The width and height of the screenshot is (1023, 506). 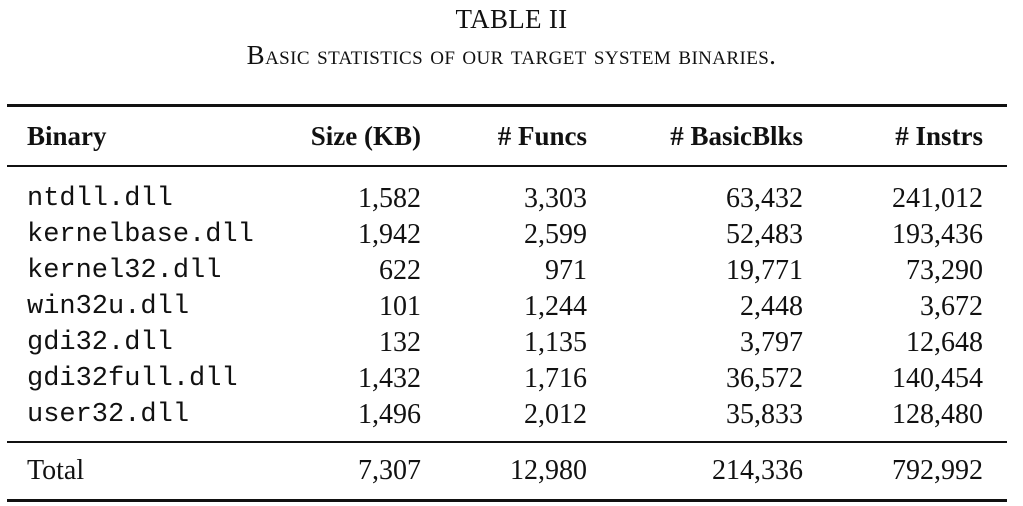 What do you see at coordinates (555, 306) in the screenshot?
I see `cell-funcs: 1,244` at bounding box center [555, 306].